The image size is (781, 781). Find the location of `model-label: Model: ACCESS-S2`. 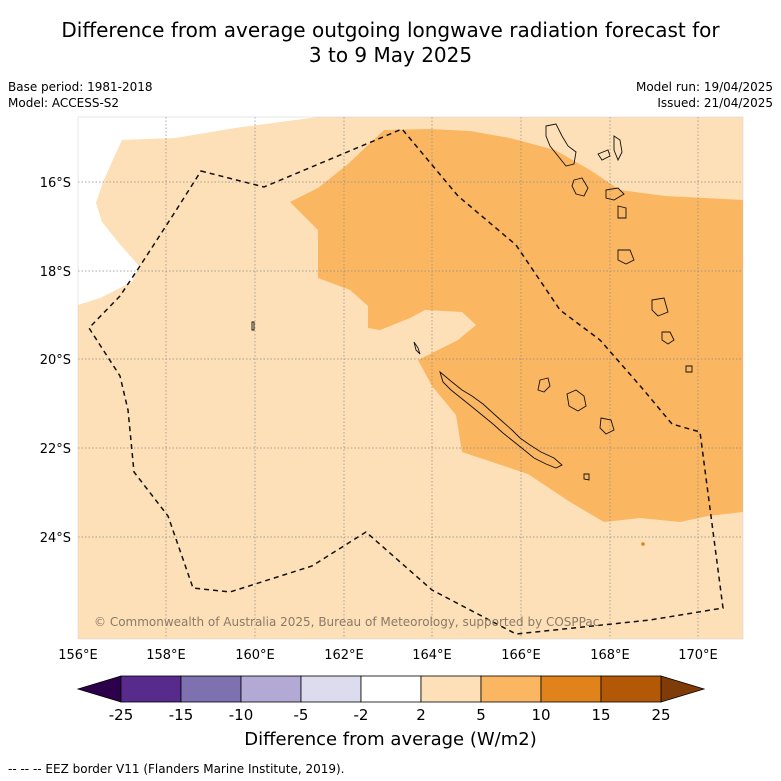

model-label: Model: ACCESS-S2 is located at coordinates (64, 103).